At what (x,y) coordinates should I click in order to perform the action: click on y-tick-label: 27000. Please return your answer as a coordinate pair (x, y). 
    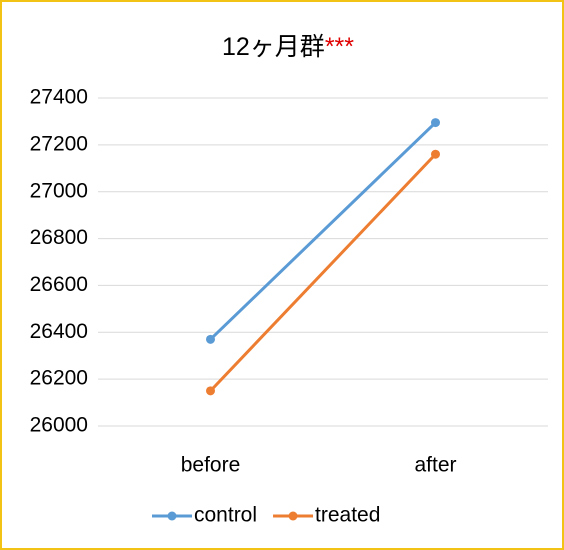
    Looking at the image, I should click on (59, 190).